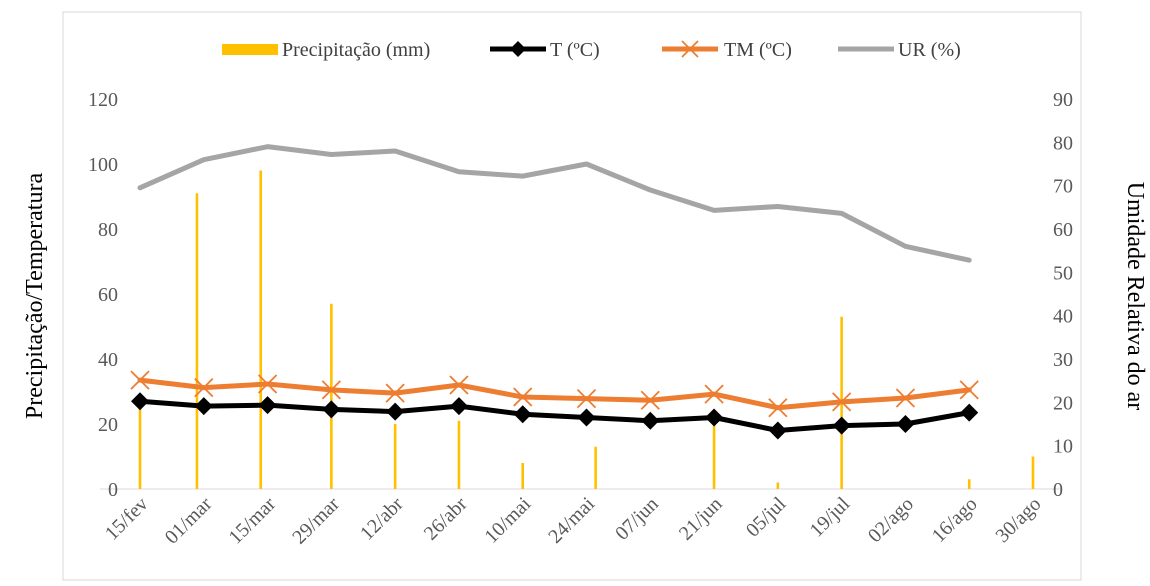 The width and height of the screenshot is (1150, 586). Describe the element at coordinates (108, 425) in the screenshot. I see `y-tick-label: 20` at that location.